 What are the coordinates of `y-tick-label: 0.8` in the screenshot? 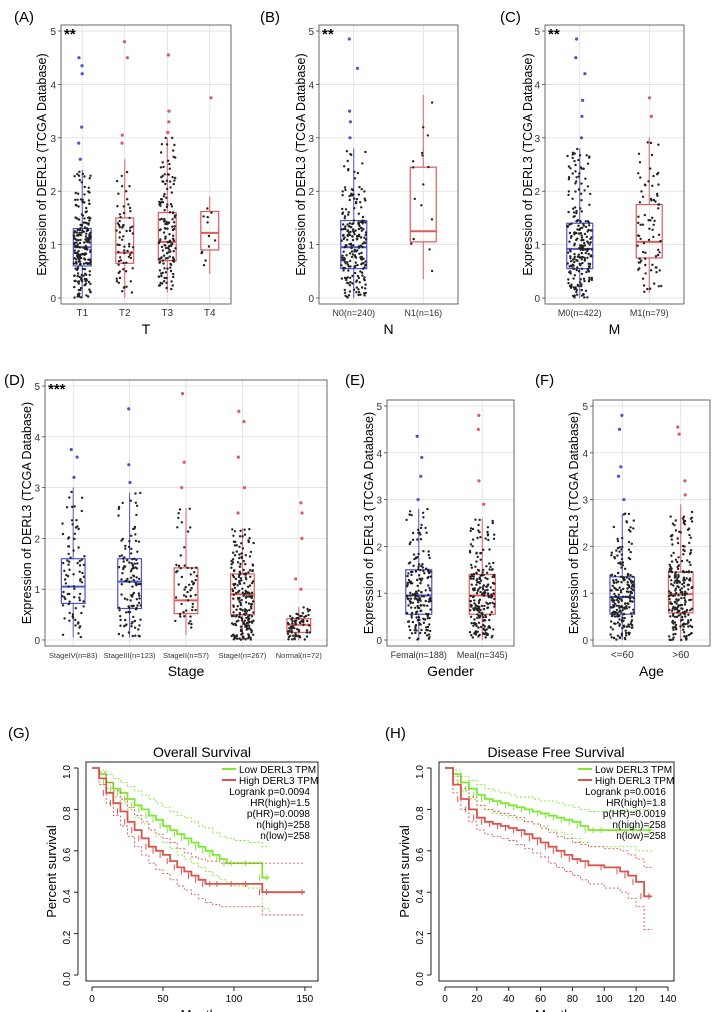 It's located at (67, 813).